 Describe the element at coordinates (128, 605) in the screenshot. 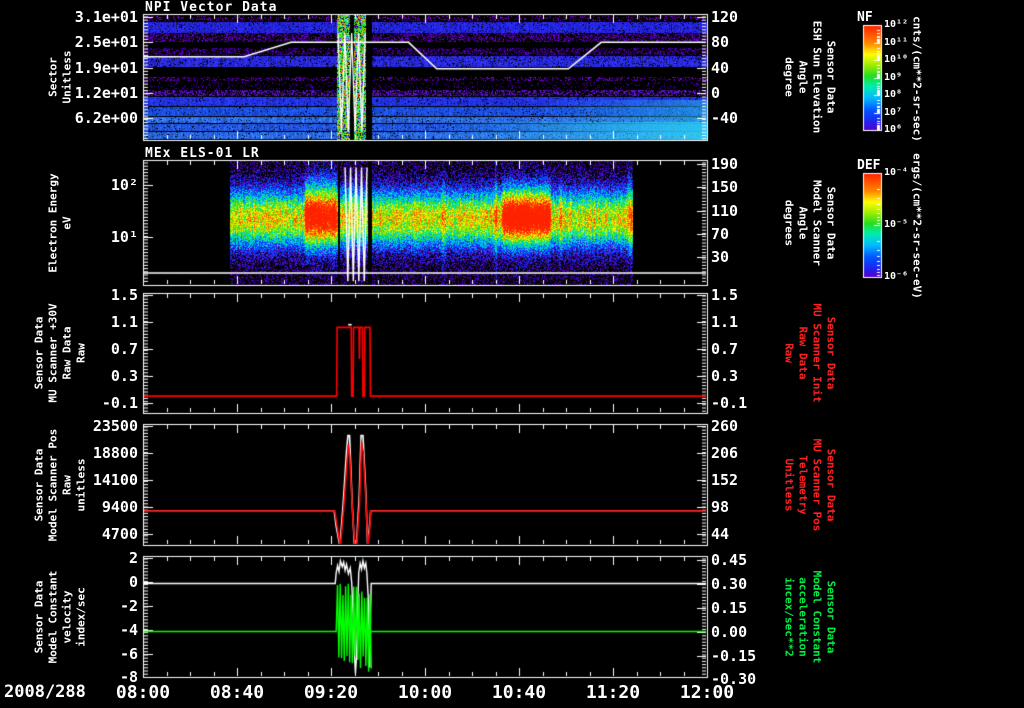

I see `panel5-left-tick: -2` at that location.